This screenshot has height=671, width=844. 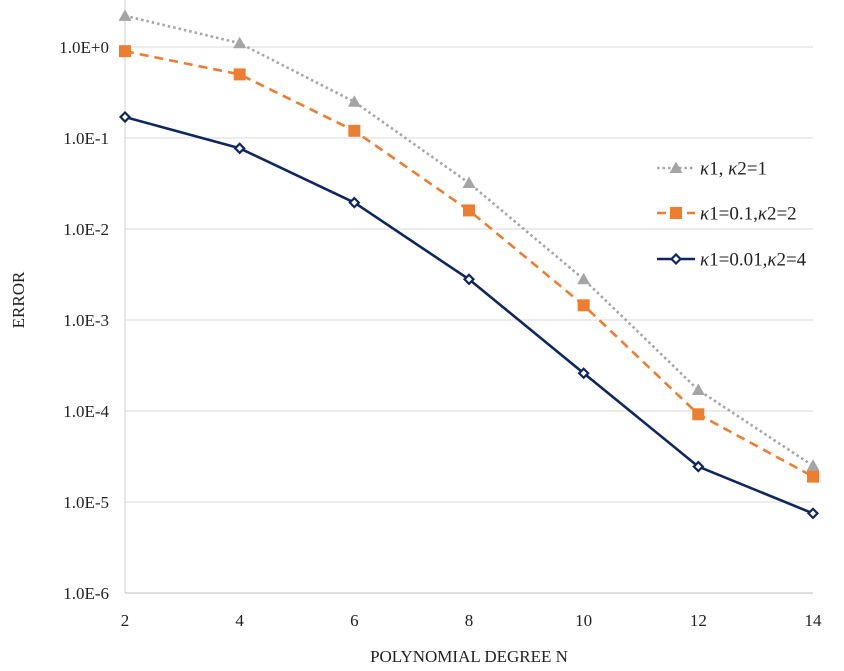 What do you see at coordinates (86, 411) in the screenshot?
I see `y-tick-label: 1.0E-4` at bounding box center [86, 411].